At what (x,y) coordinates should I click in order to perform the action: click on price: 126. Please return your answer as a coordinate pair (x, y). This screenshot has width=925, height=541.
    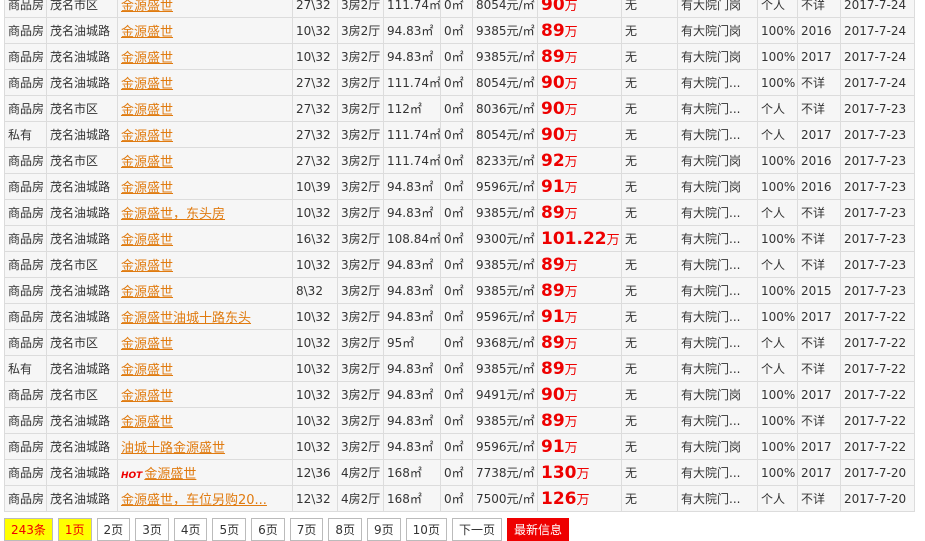
    Looking at the image, I should click on (559, 498).